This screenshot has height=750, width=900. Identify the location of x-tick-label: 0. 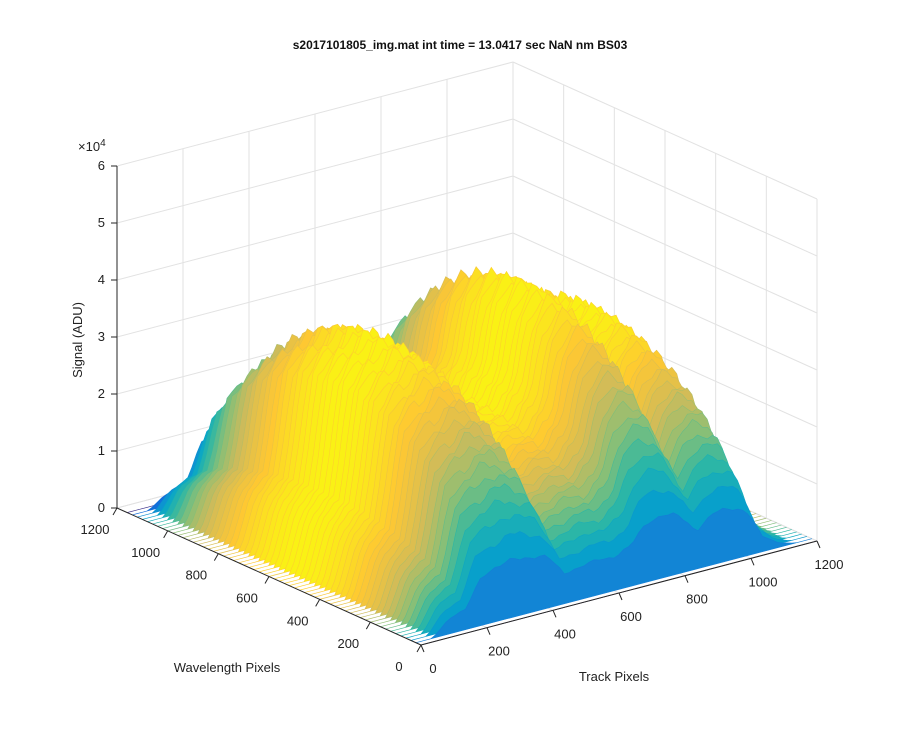
(432, 668).